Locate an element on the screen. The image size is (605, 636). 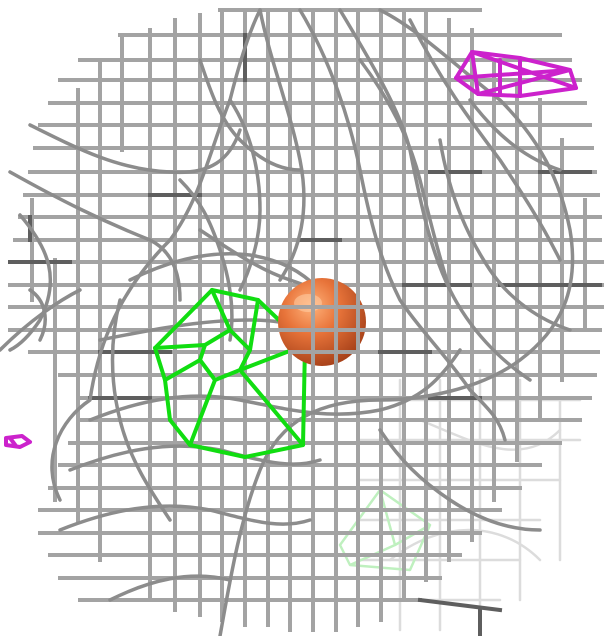
lattice-over-sphere is located at coordinates (324, 323).